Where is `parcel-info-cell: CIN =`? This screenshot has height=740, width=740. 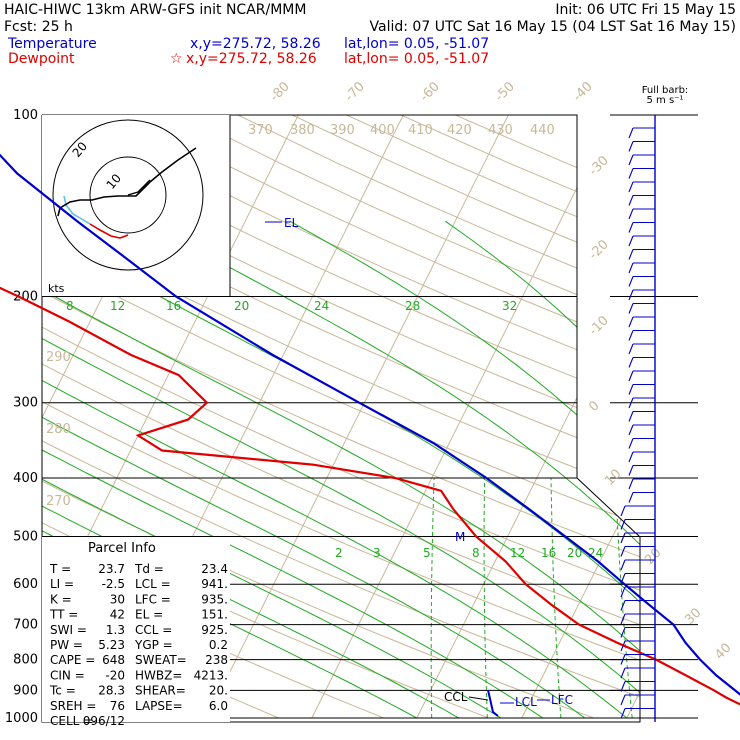 parcel-info-cell: CIN = is located at coordinates (67, 675).